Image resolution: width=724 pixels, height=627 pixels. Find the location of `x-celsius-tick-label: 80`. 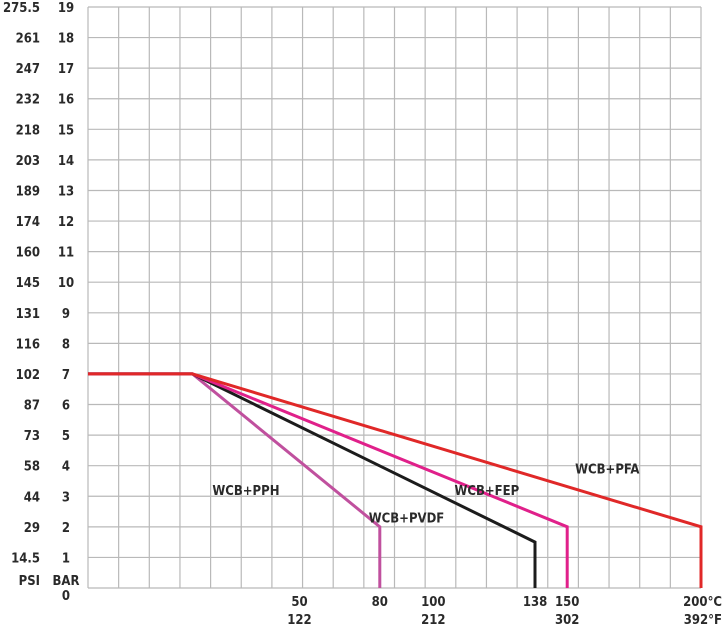

x-celsius-tick-label: 80 is located at coordinates (380, 602).